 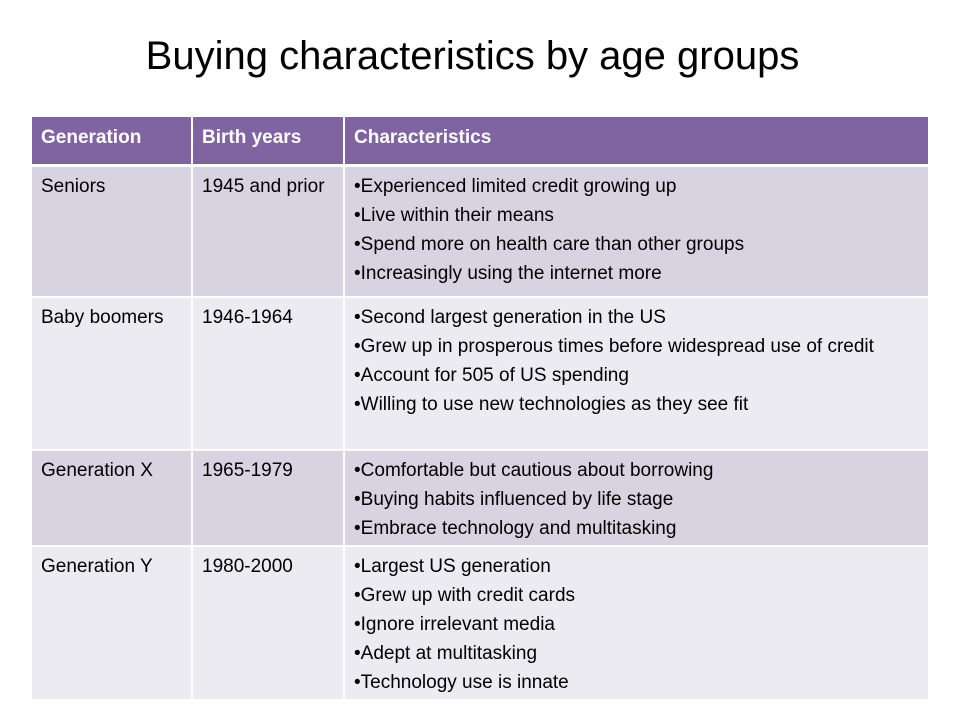 What do you see at coordinates (636, 142) in the screenshot?
I see `header-characteristics: Characteristics` at bounding box center [636, 142].